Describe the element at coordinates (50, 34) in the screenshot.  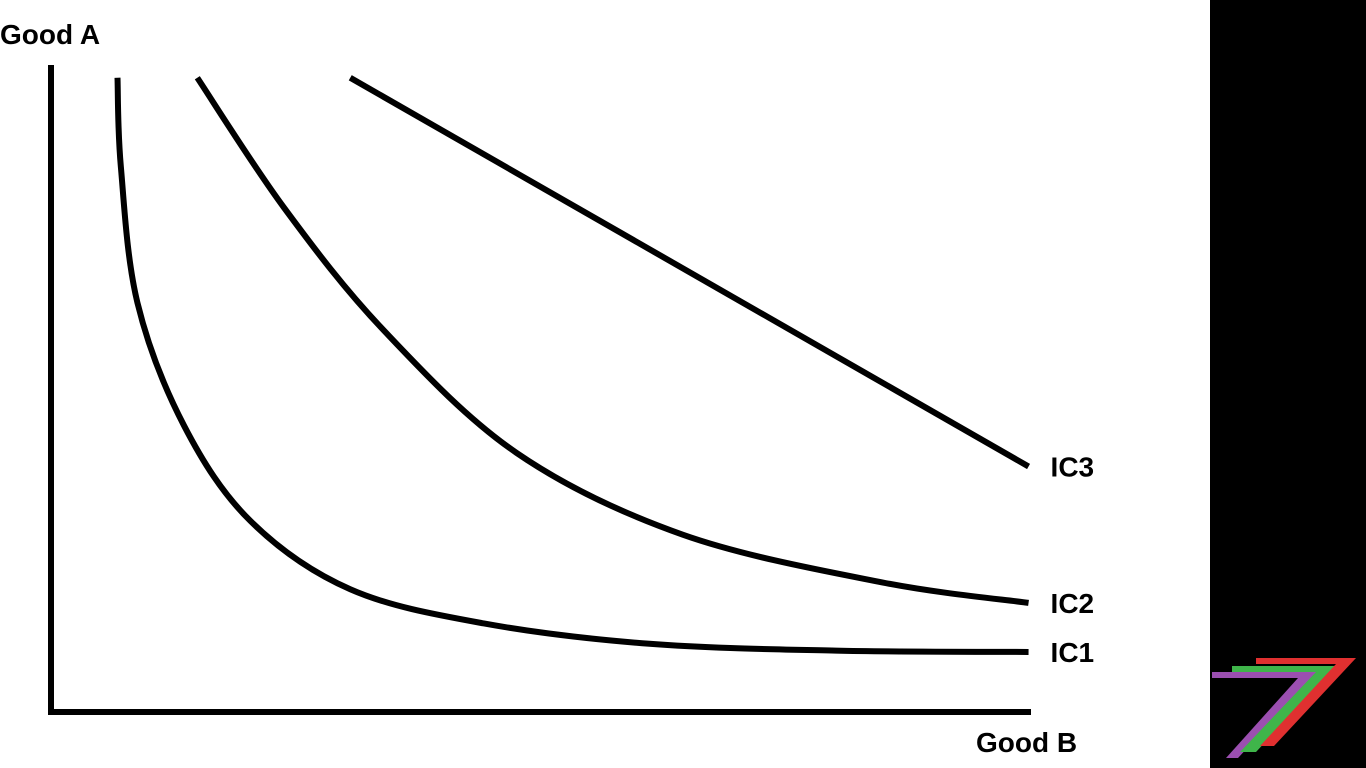
I see `y-axis-title: Good A` at that location.